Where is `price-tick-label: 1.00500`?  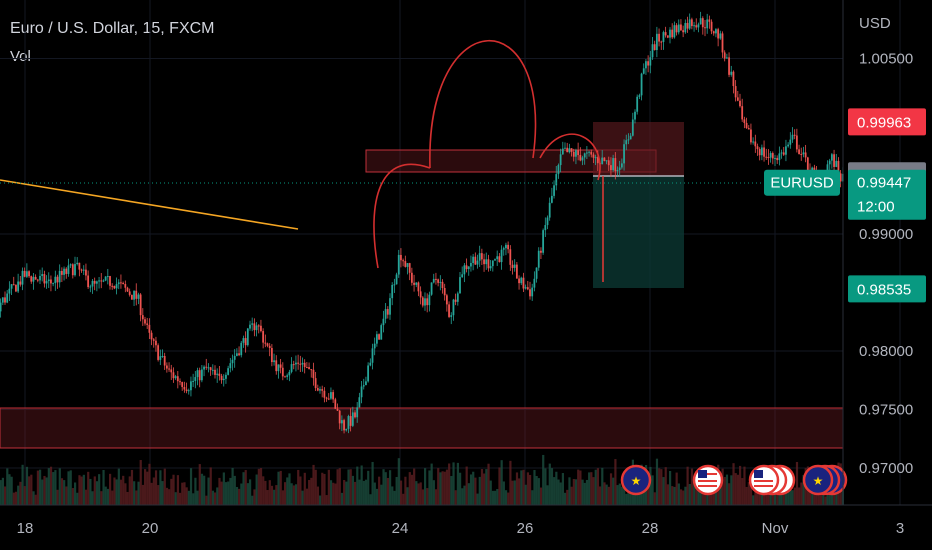
price-tick-label: 1.00500 is located at coordinates (886, 59).